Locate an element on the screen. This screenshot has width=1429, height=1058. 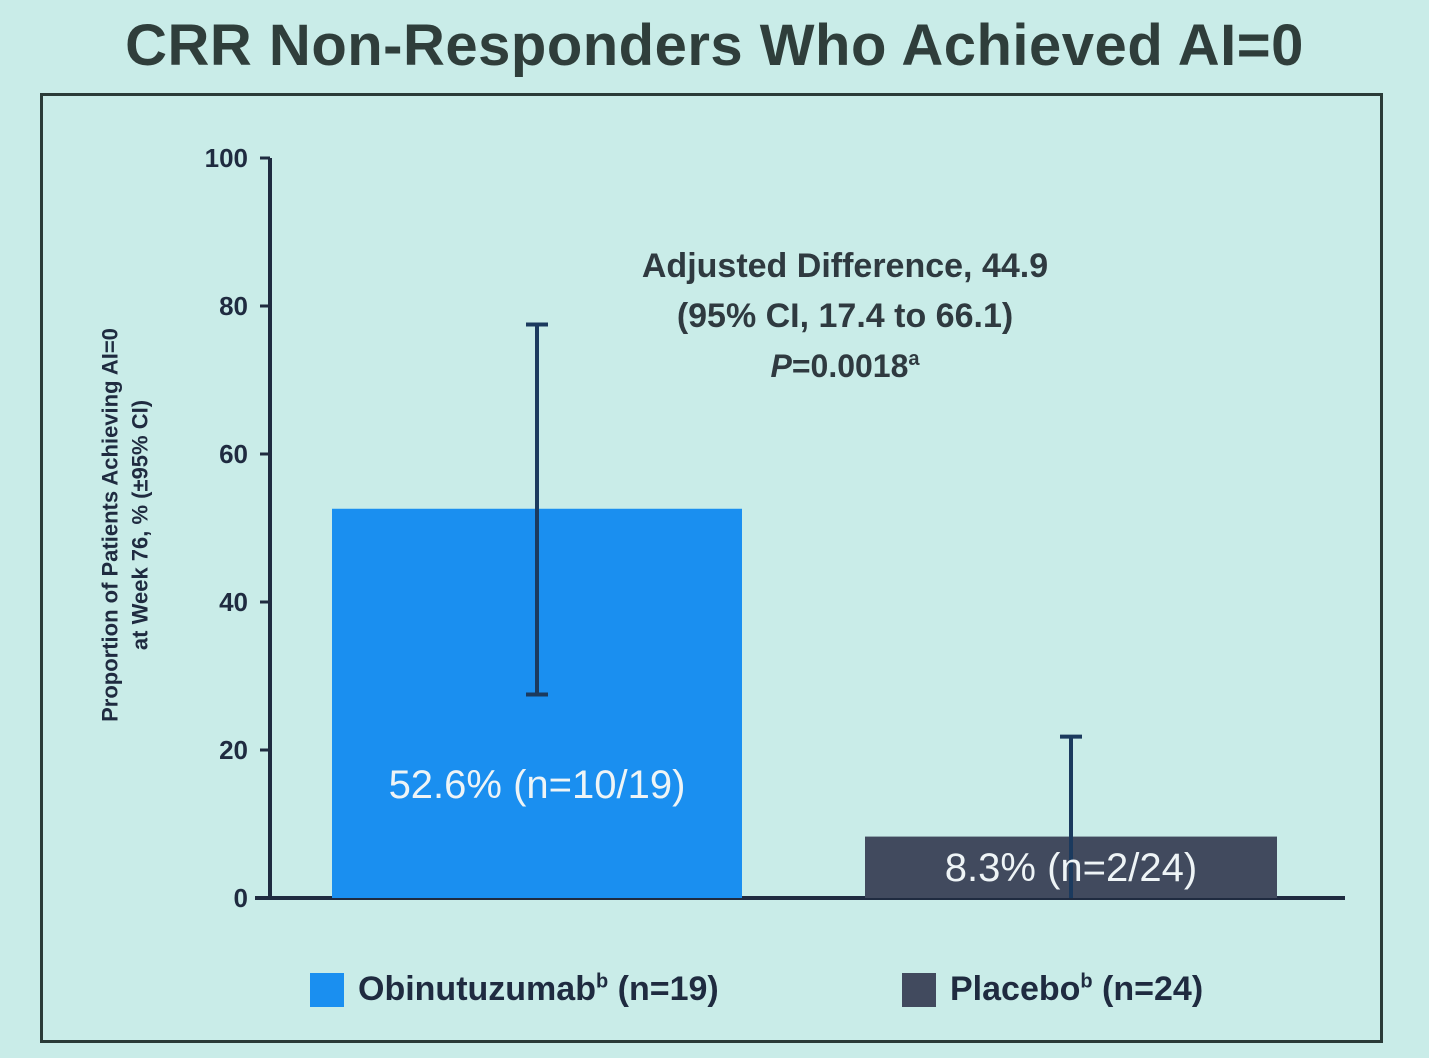
y-tick-label: 80 is located at coordinates (233, 306).